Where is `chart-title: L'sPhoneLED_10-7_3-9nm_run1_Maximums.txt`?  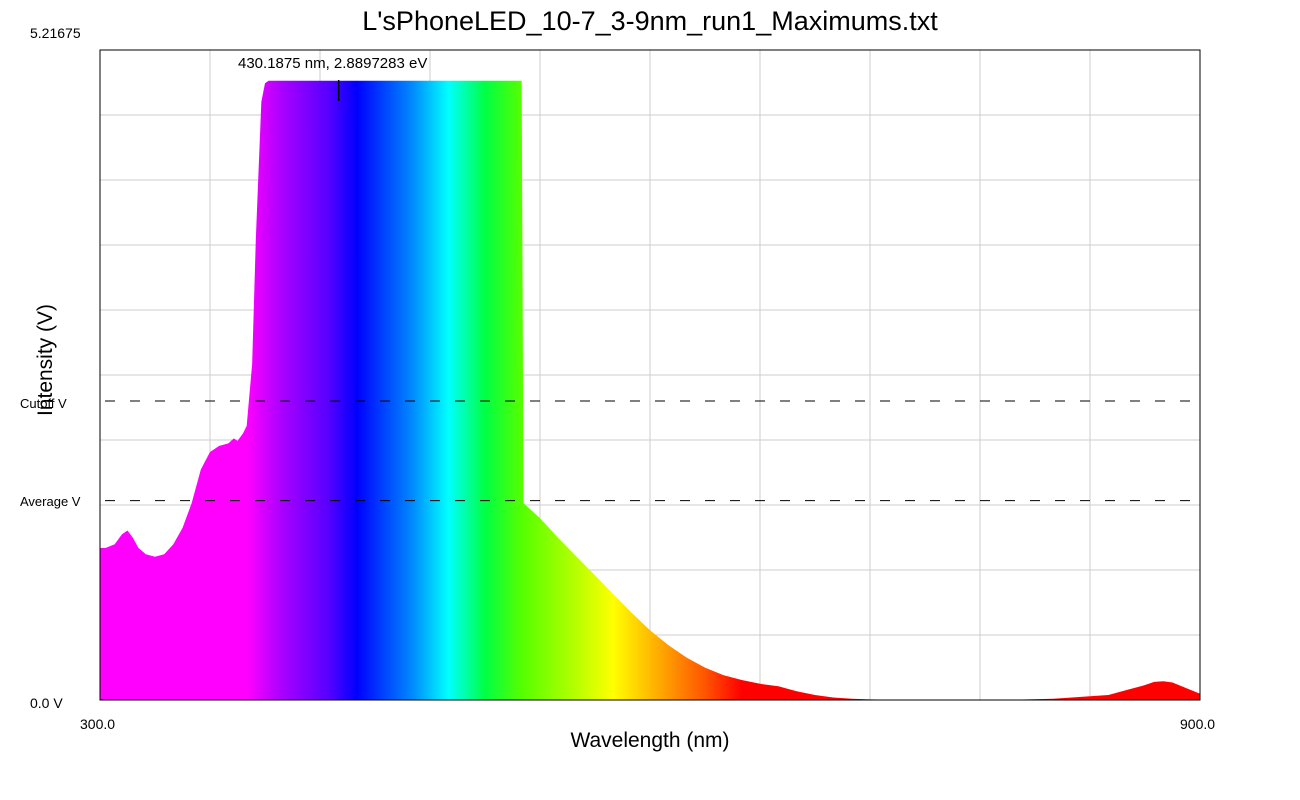 chart-title: L'sPhoneLED_10-7_3-9nm_run1_Maximums.txt is located at coordinates (650, 21).